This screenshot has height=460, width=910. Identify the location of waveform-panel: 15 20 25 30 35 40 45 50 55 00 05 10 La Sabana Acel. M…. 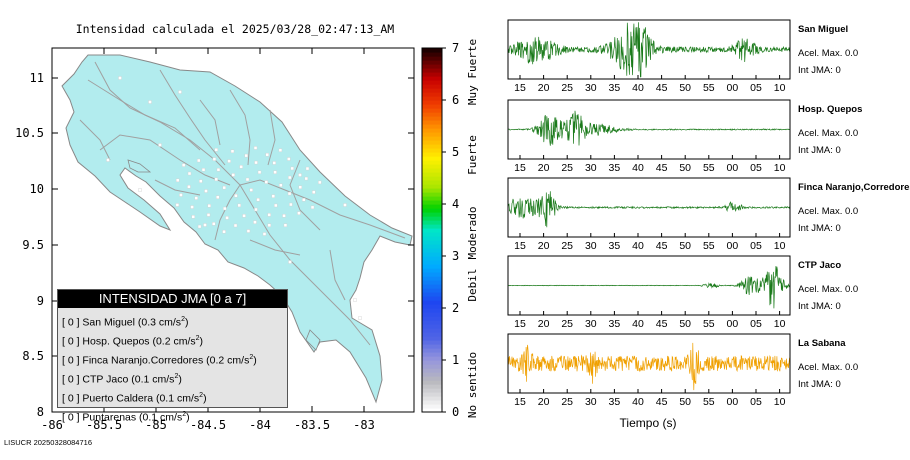
(682, 370).